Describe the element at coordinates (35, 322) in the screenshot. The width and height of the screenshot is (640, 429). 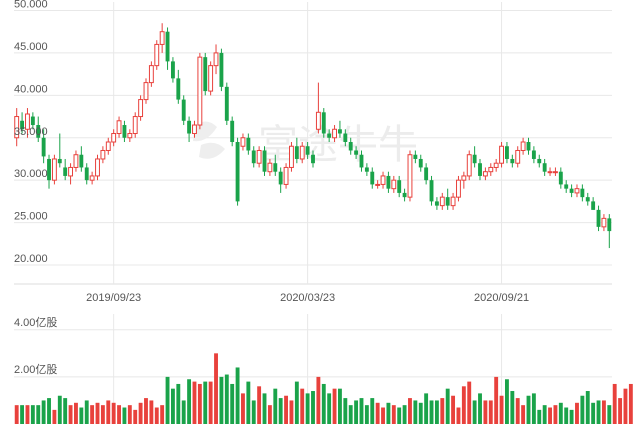
I see `volume-y-tick-label: 4.00亿股` at that location.